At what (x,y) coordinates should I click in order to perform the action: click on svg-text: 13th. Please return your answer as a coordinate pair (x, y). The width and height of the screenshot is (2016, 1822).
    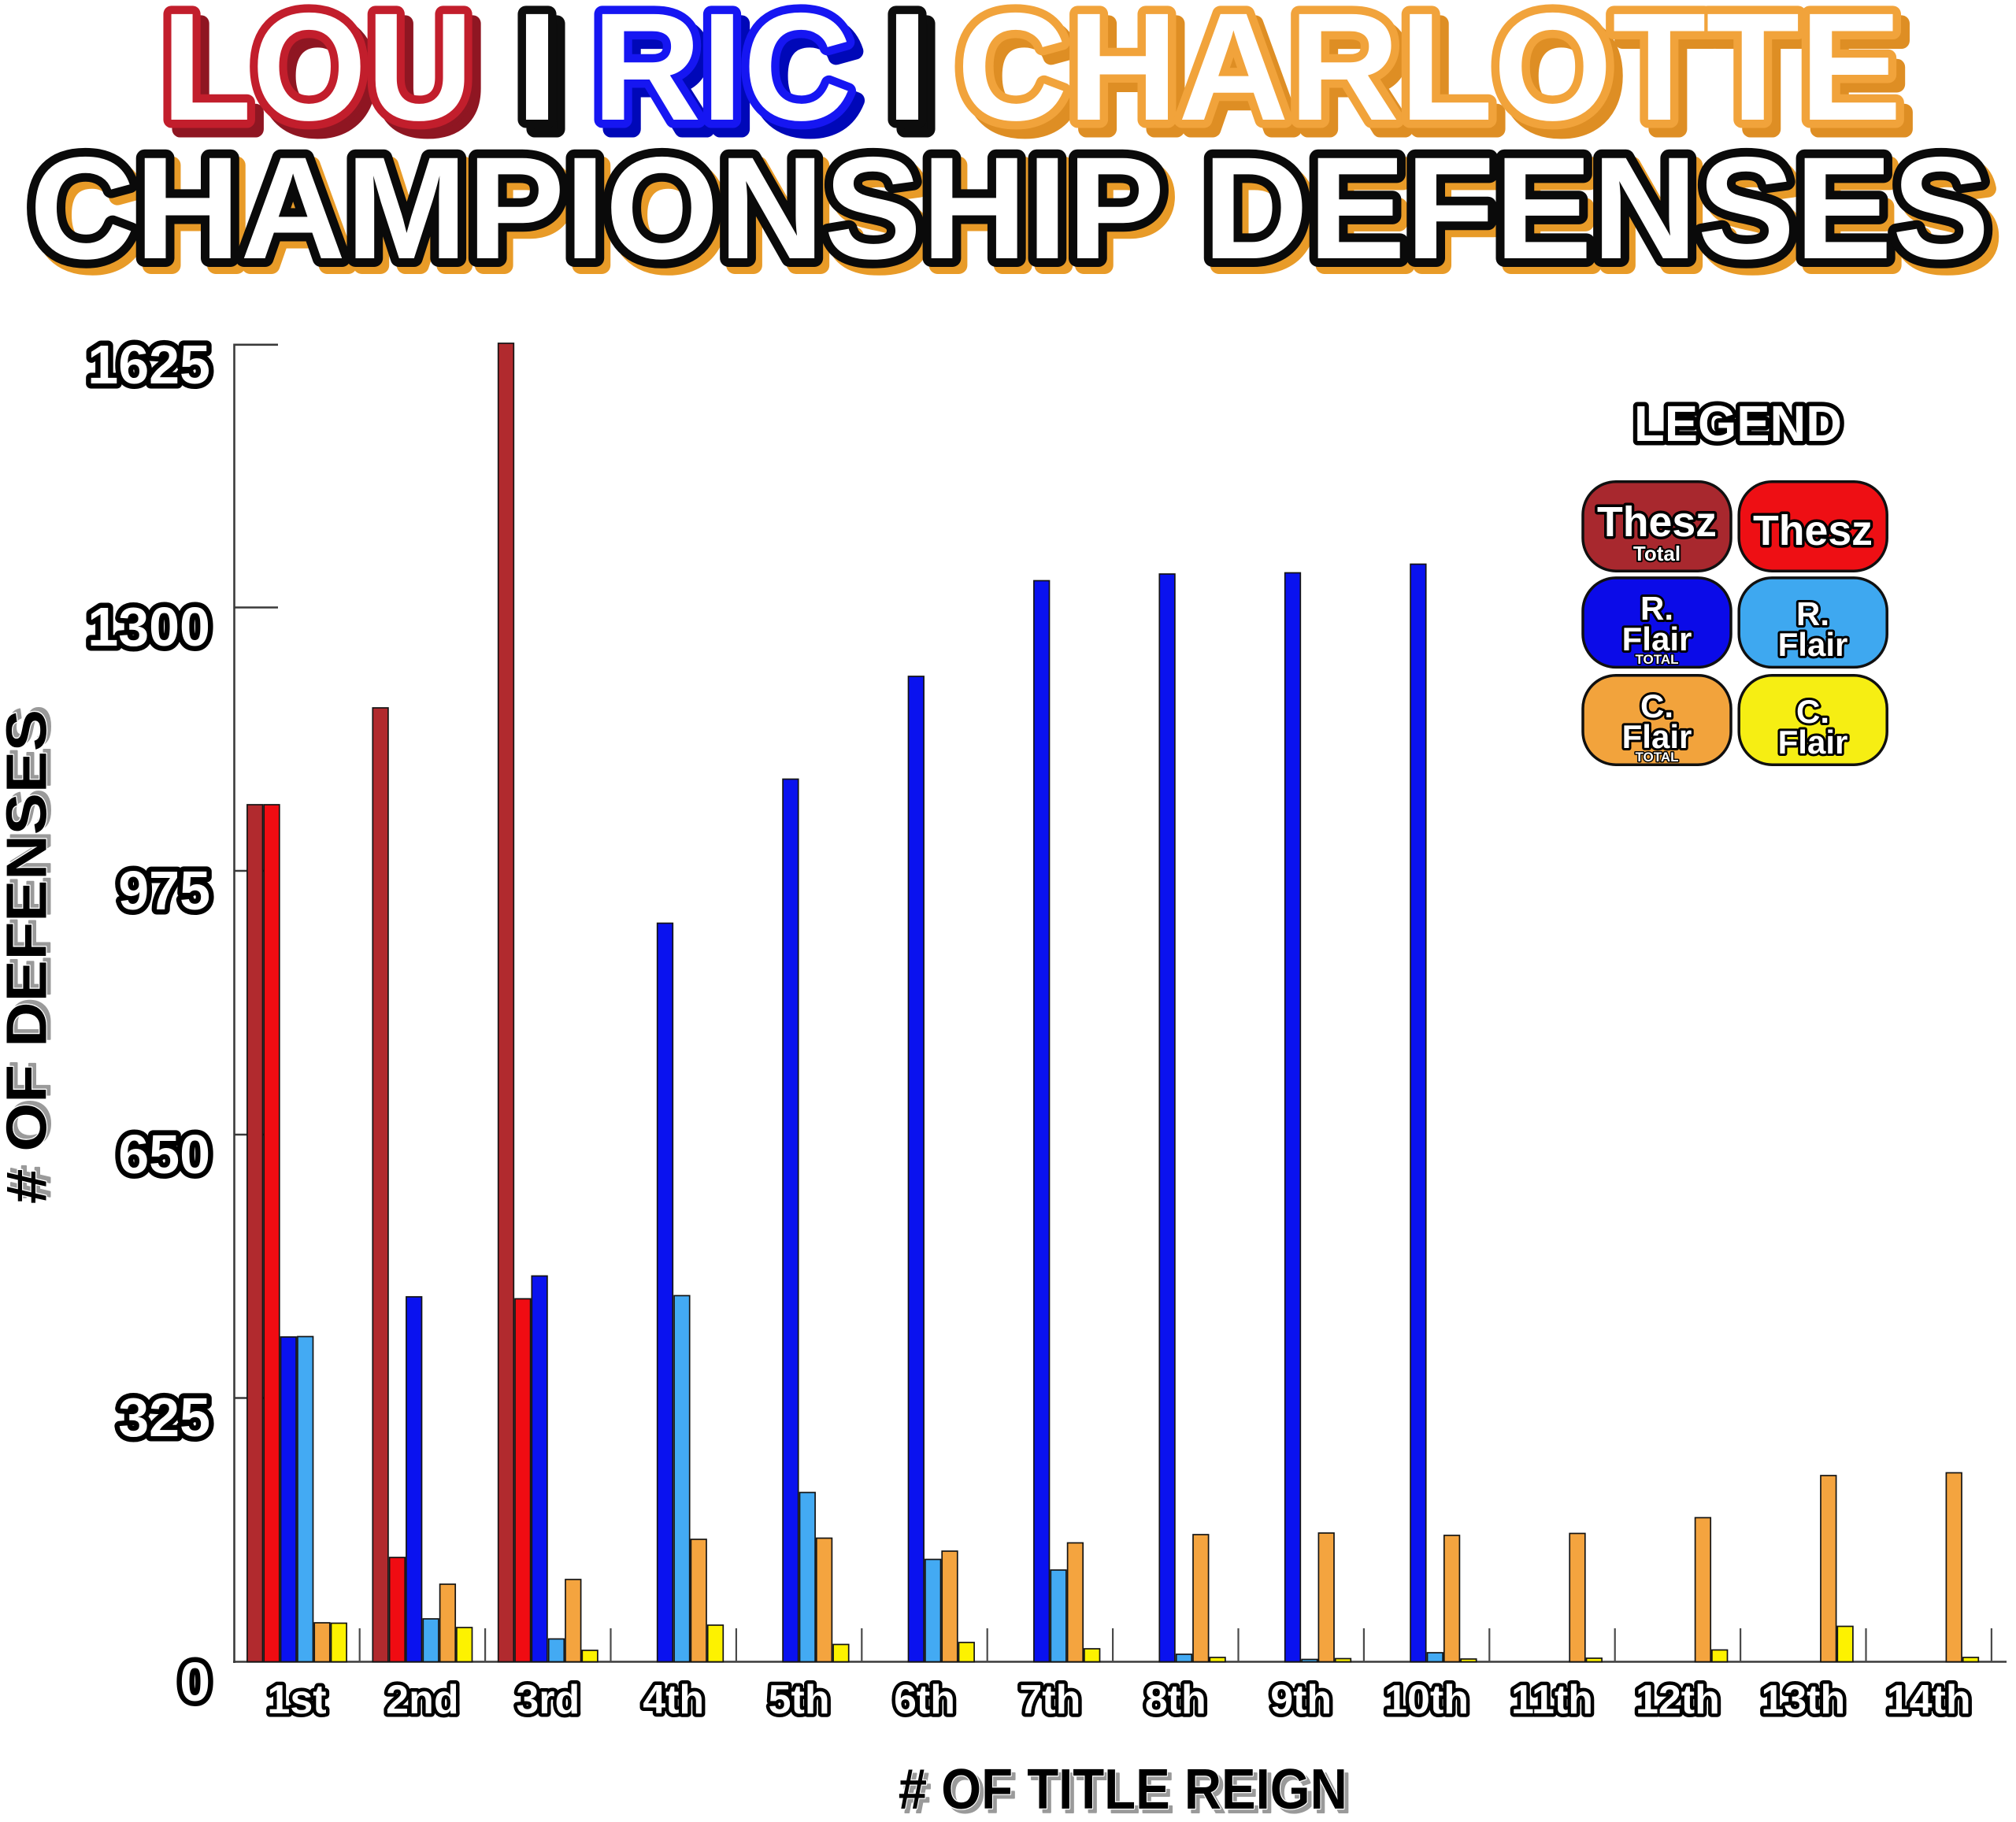
    Looking at the image, I should click on (1803, 1700).